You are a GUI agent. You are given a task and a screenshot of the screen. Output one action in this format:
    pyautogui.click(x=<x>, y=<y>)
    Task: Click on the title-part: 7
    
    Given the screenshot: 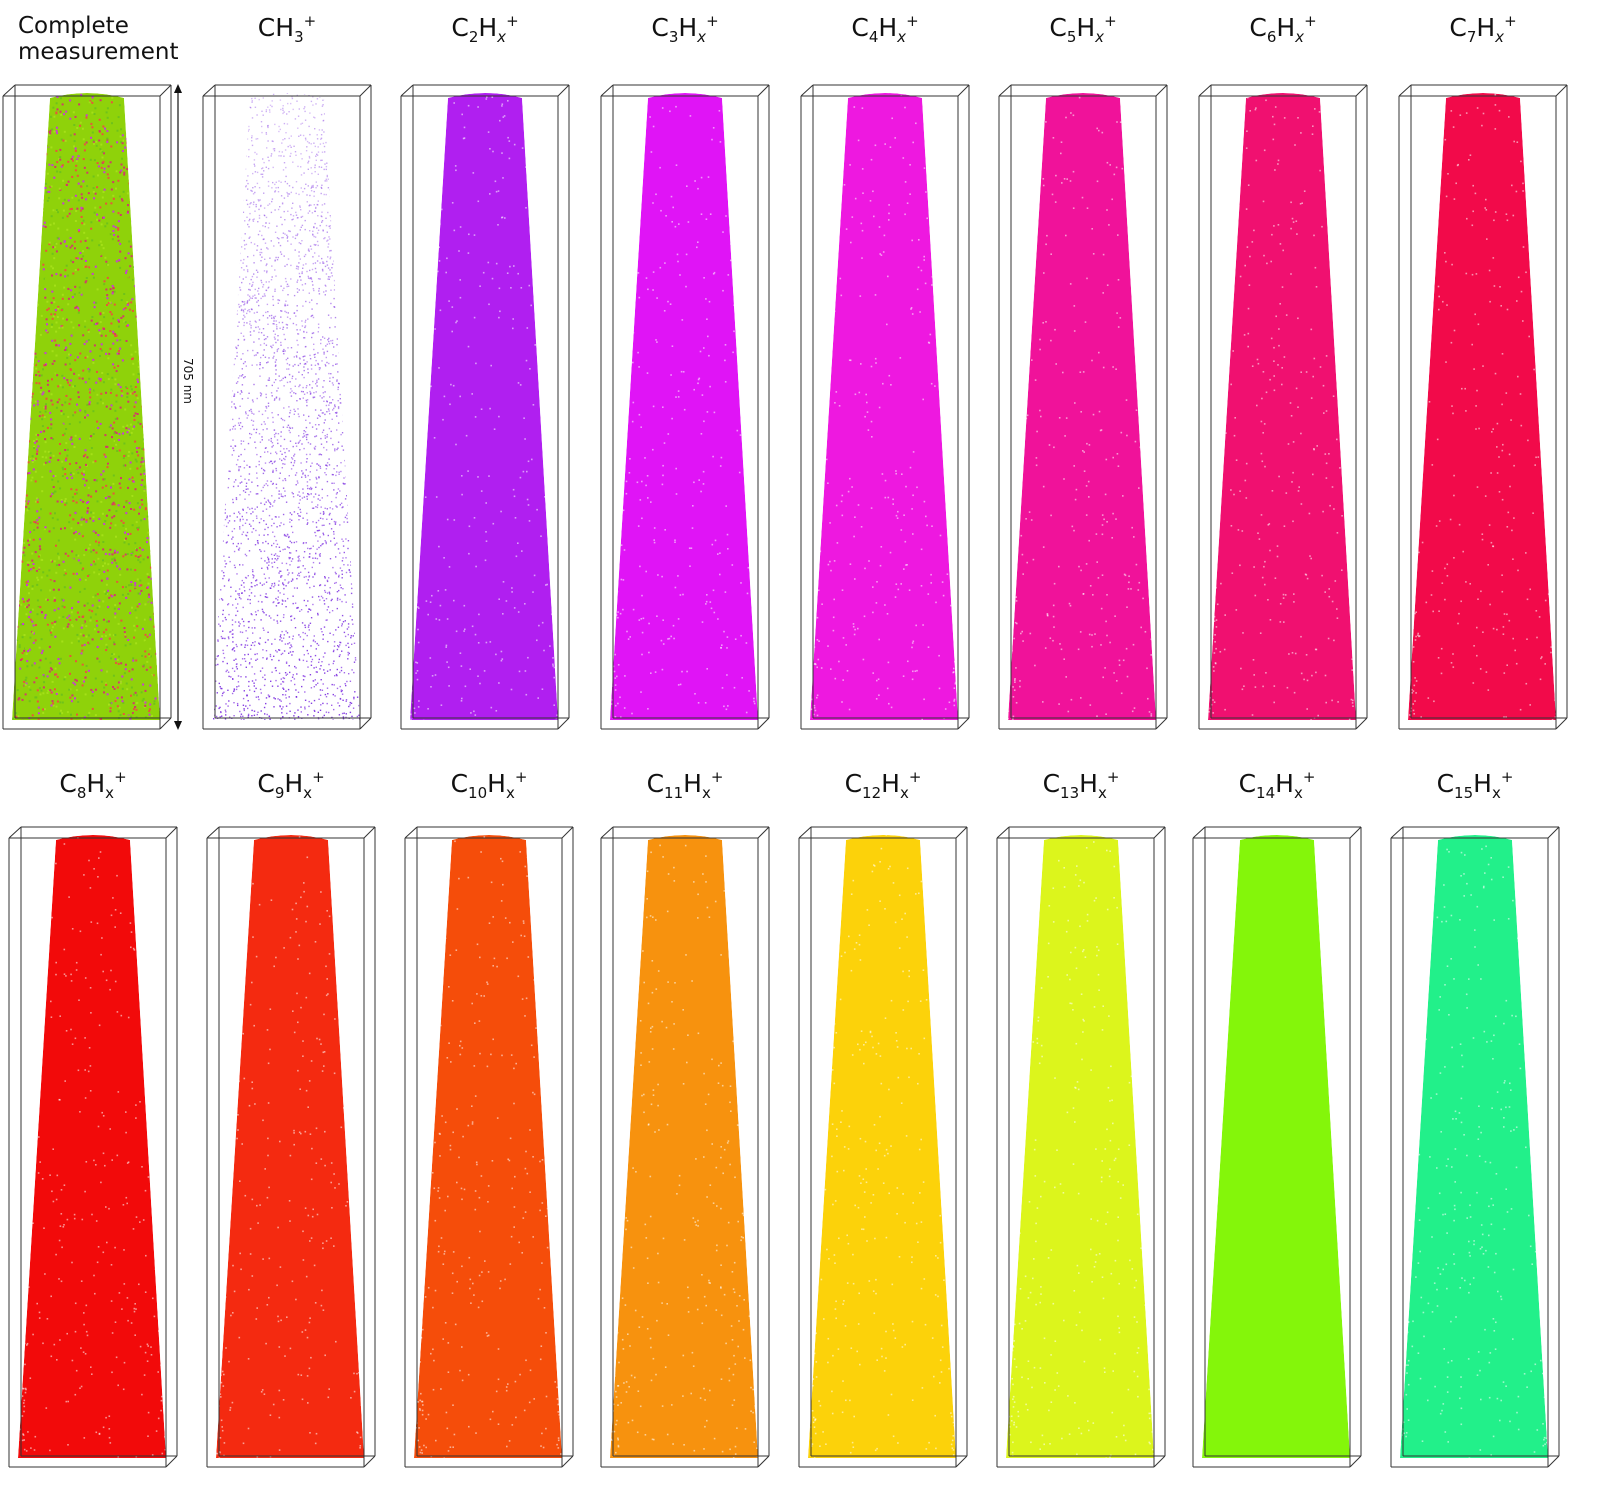 What is the action you would take?
    pyautogui.click(x=1471, y=37)
    